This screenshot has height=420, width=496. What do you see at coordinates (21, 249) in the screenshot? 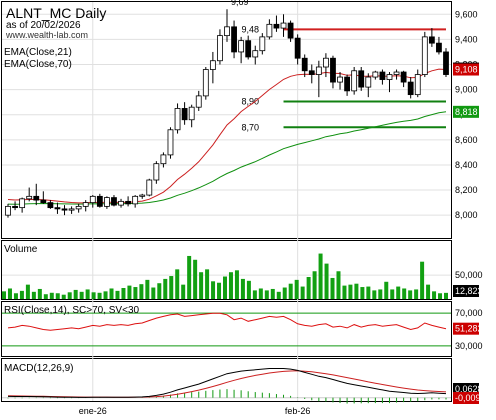
I see `volume-title: Volume` at bounding box center [21, 249].